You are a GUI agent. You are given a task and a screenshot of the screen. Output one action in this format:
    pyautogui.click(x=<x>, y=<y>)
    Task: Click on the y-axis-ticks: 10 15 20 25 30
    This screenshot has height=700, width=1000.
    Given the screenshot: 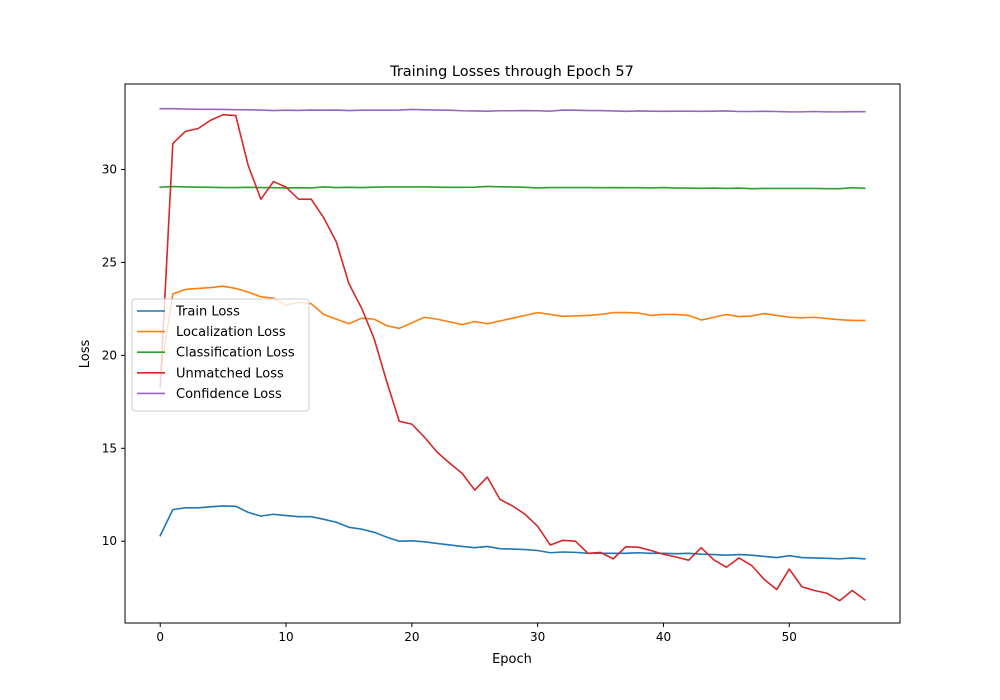 What is the action you would take?
    pyautogui.click(x=113, y=355)
    